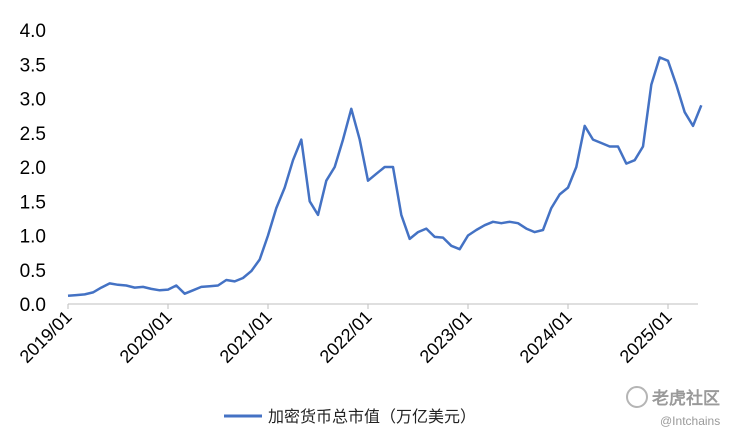  Describe the element at coordinates (33, 202) in the screenshot. I see `y-tick-label: 1.5` at that location.